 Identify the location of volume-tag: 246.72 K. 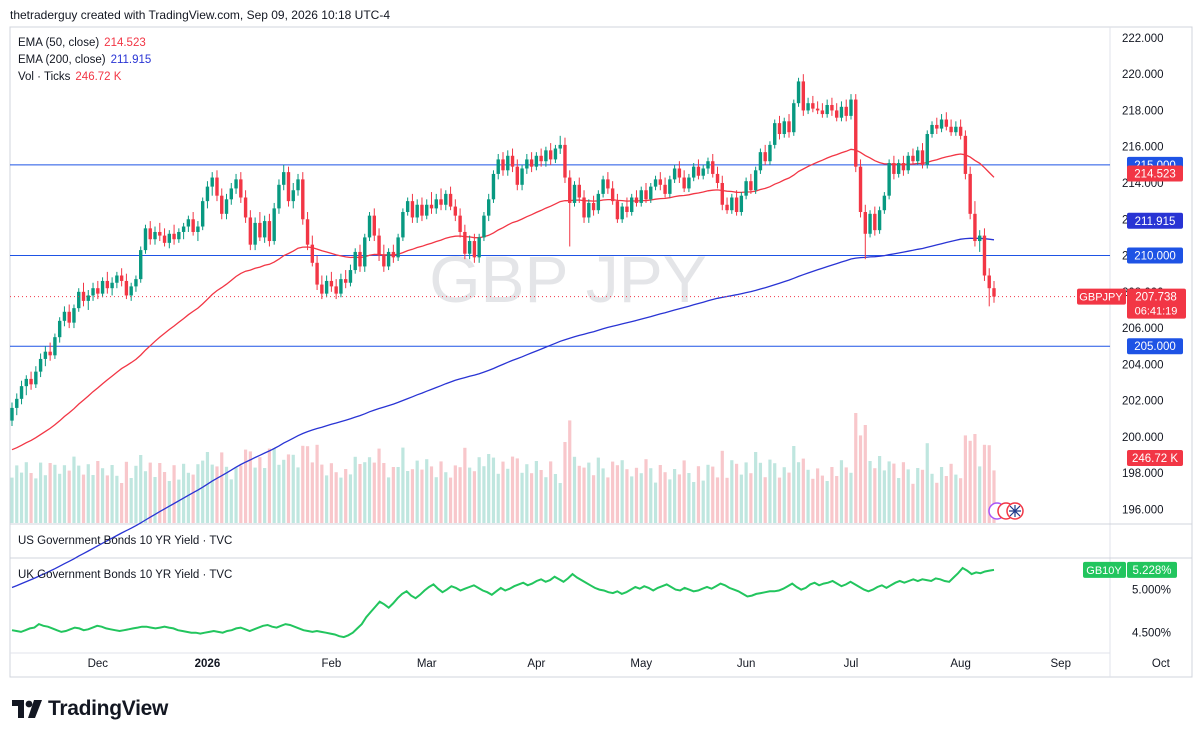
(1155, 459).